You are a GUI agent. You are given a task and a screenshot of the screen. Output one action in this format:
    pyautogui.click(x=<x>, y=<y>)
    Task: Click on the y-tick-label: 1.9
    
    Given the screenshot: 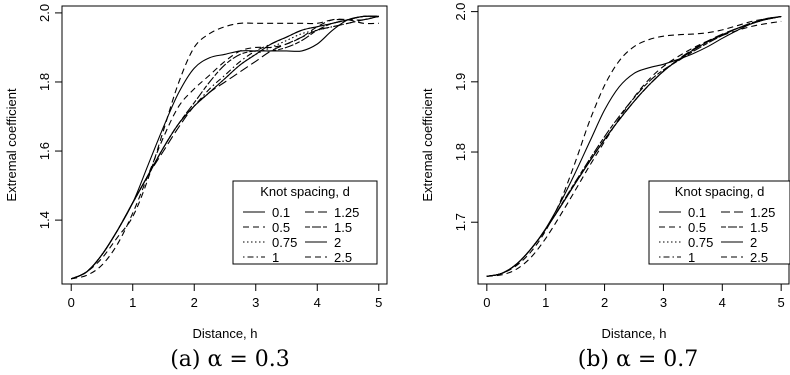 What is the action you would take?
    pyautogui.click(x=460, y=82)
    